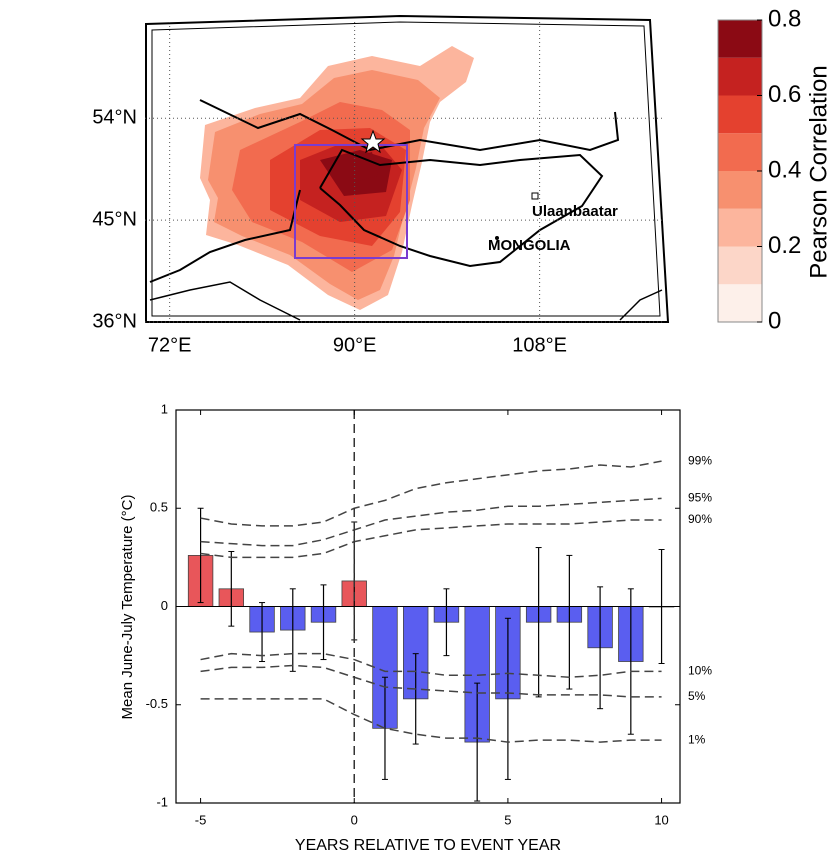 This screenshot has height=857, width=840. Describe the element at coordinates (114, 321) in the screenshot. I see `lat-tick-label: 36°N` at that location.